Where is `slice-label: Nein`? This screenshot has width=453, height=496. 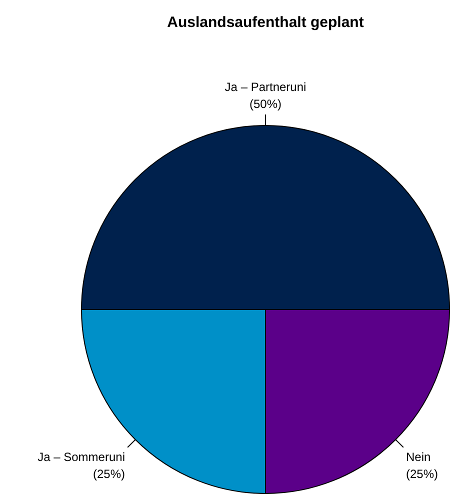 slice-label: Nein is located at coordinates (418, 457).